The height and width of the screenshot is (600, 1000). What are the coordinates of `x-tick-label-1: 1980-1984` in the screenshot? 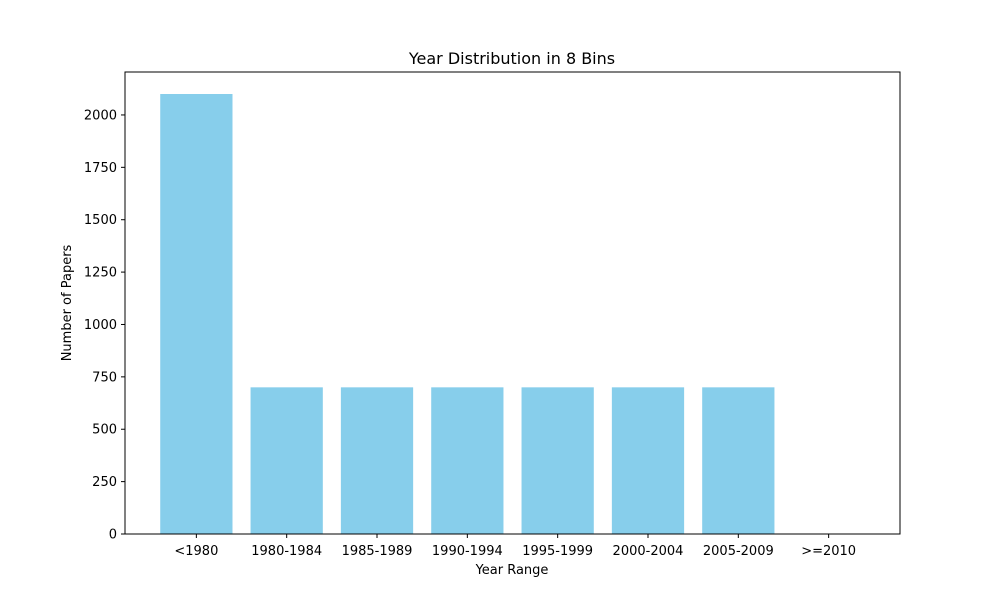 It's located at (286, 551).